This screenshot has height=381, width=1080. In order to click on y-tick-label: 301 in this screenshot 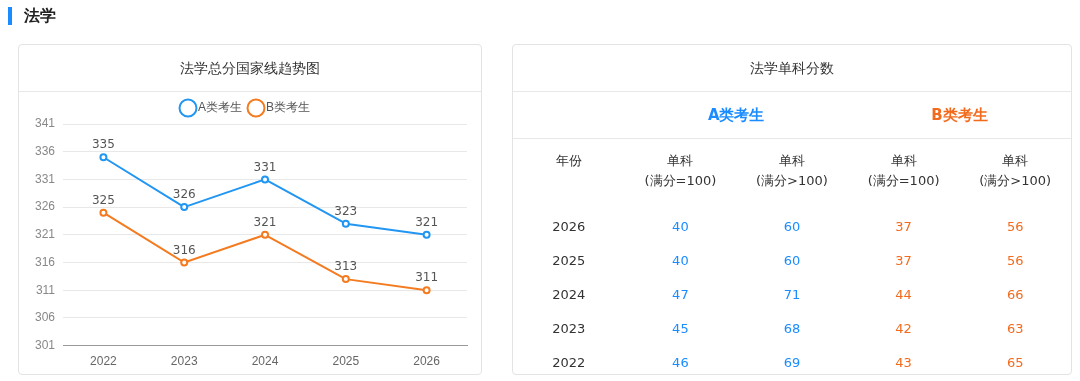, I will do `click(45, 344)`.